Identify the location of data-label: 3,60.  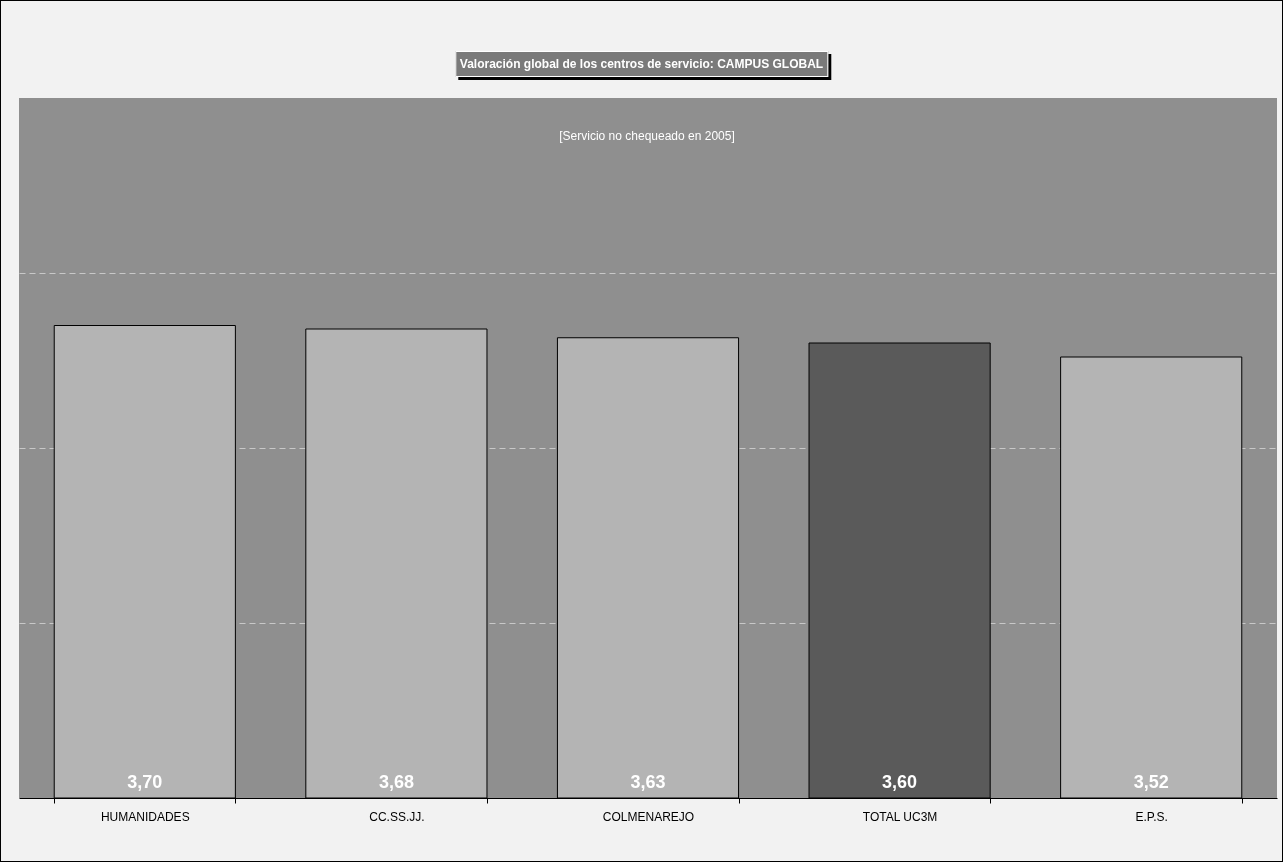
(900, 782).